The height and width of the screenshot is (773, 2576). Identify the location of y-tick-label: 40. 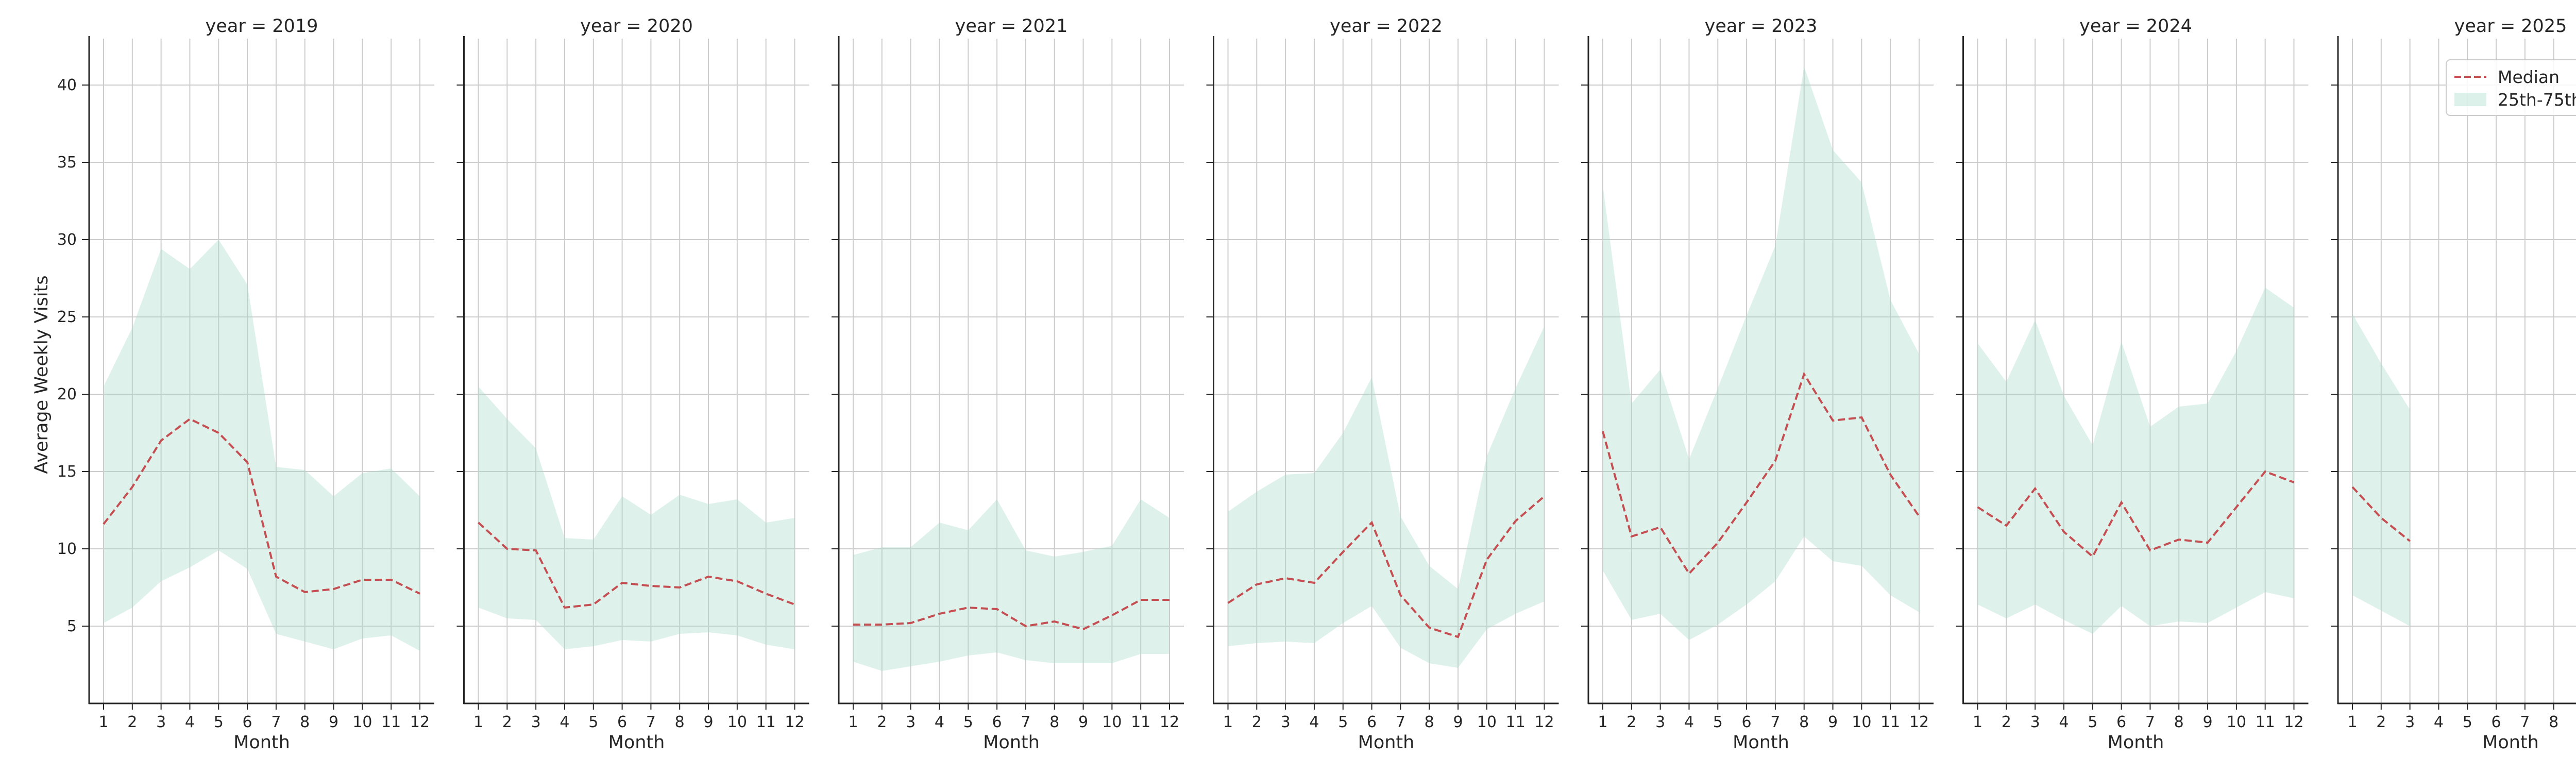
(67, 85).